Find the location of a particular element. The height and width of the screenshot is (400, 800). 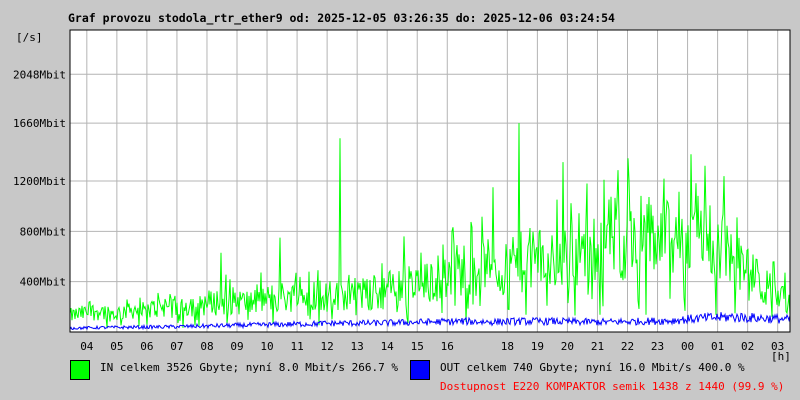

x-tick-label: 03 is located at coordinates (777, 346).